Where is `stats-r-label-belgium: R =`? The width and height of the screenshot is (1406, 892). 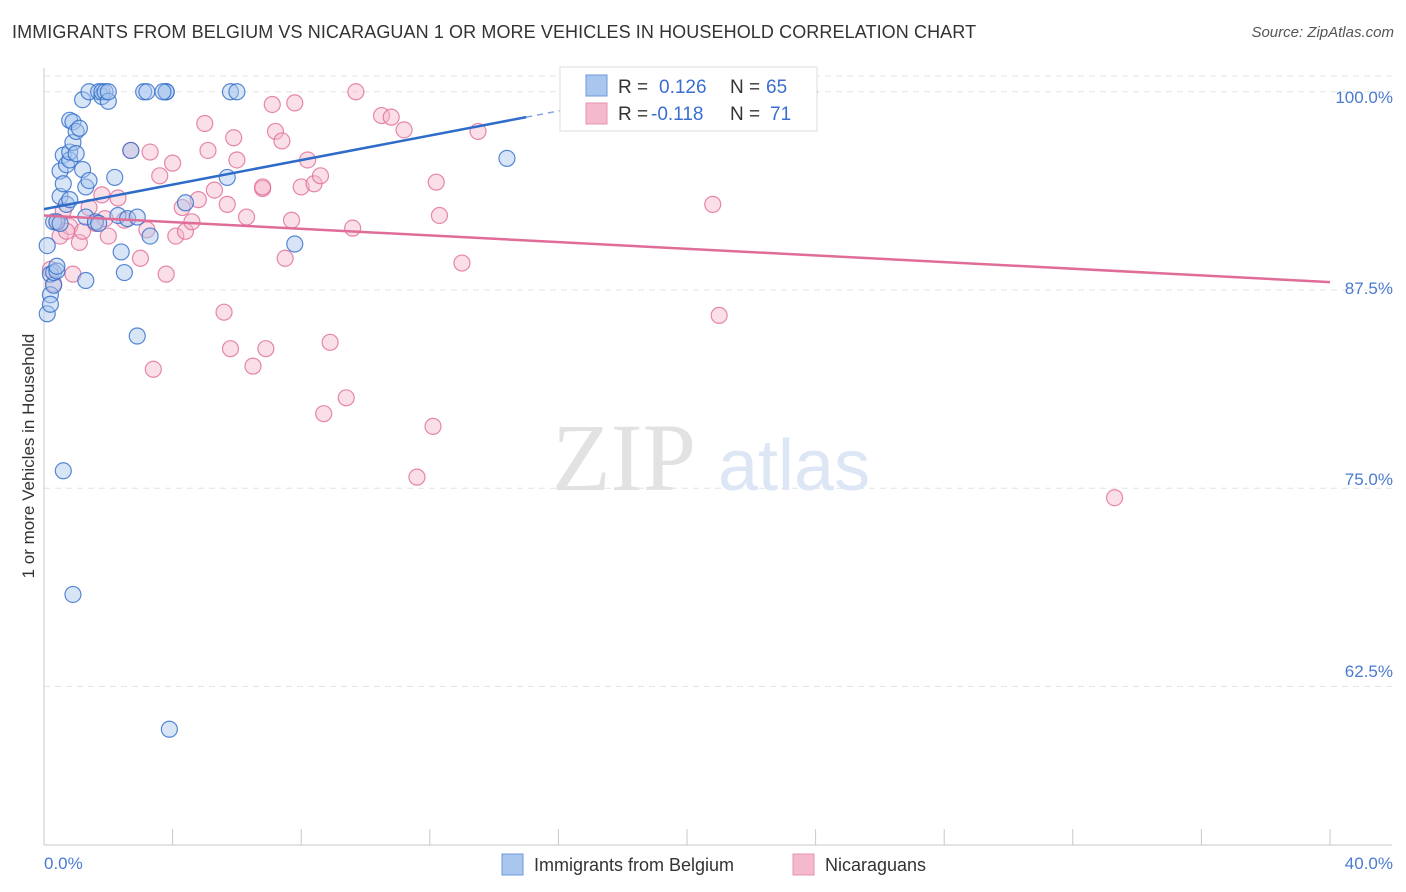 stats-r-label-belgium: R = is located at coordinates (633, 87).